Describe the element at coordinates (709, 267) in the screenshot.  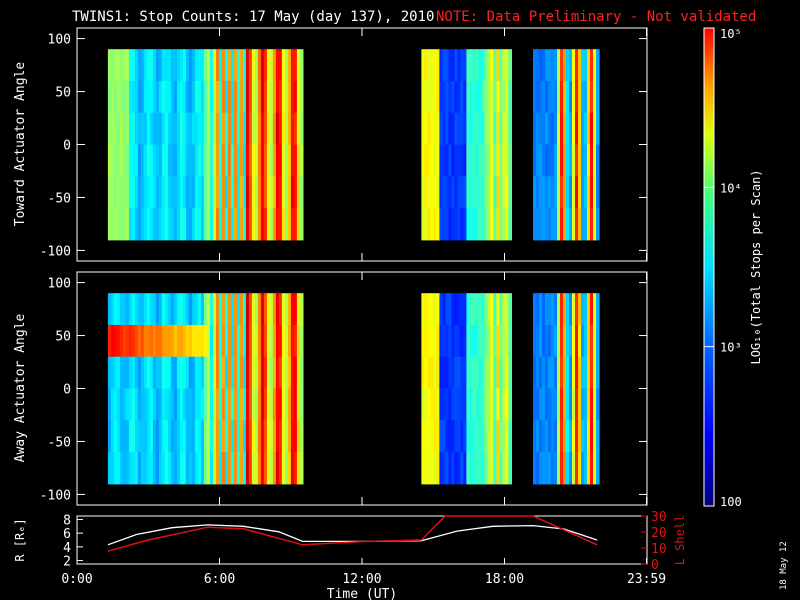
I see `colorbar-gradient` at that location.